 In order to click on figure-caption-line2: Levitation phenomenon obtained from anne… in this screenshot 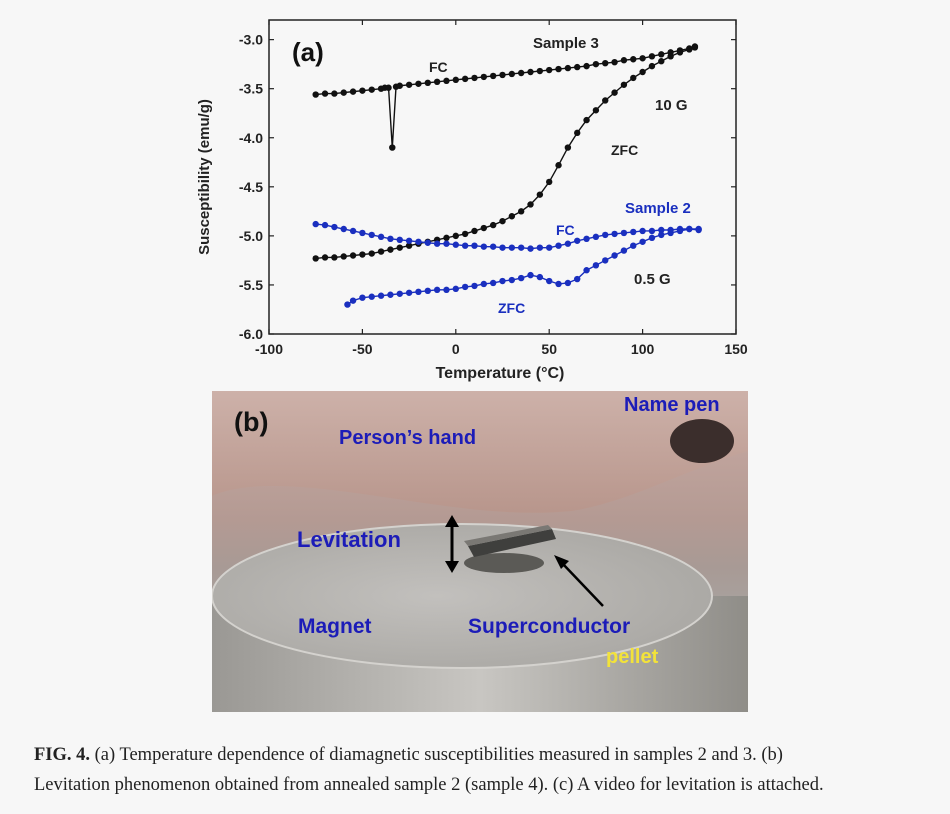, I will do `click(479, 785)`.